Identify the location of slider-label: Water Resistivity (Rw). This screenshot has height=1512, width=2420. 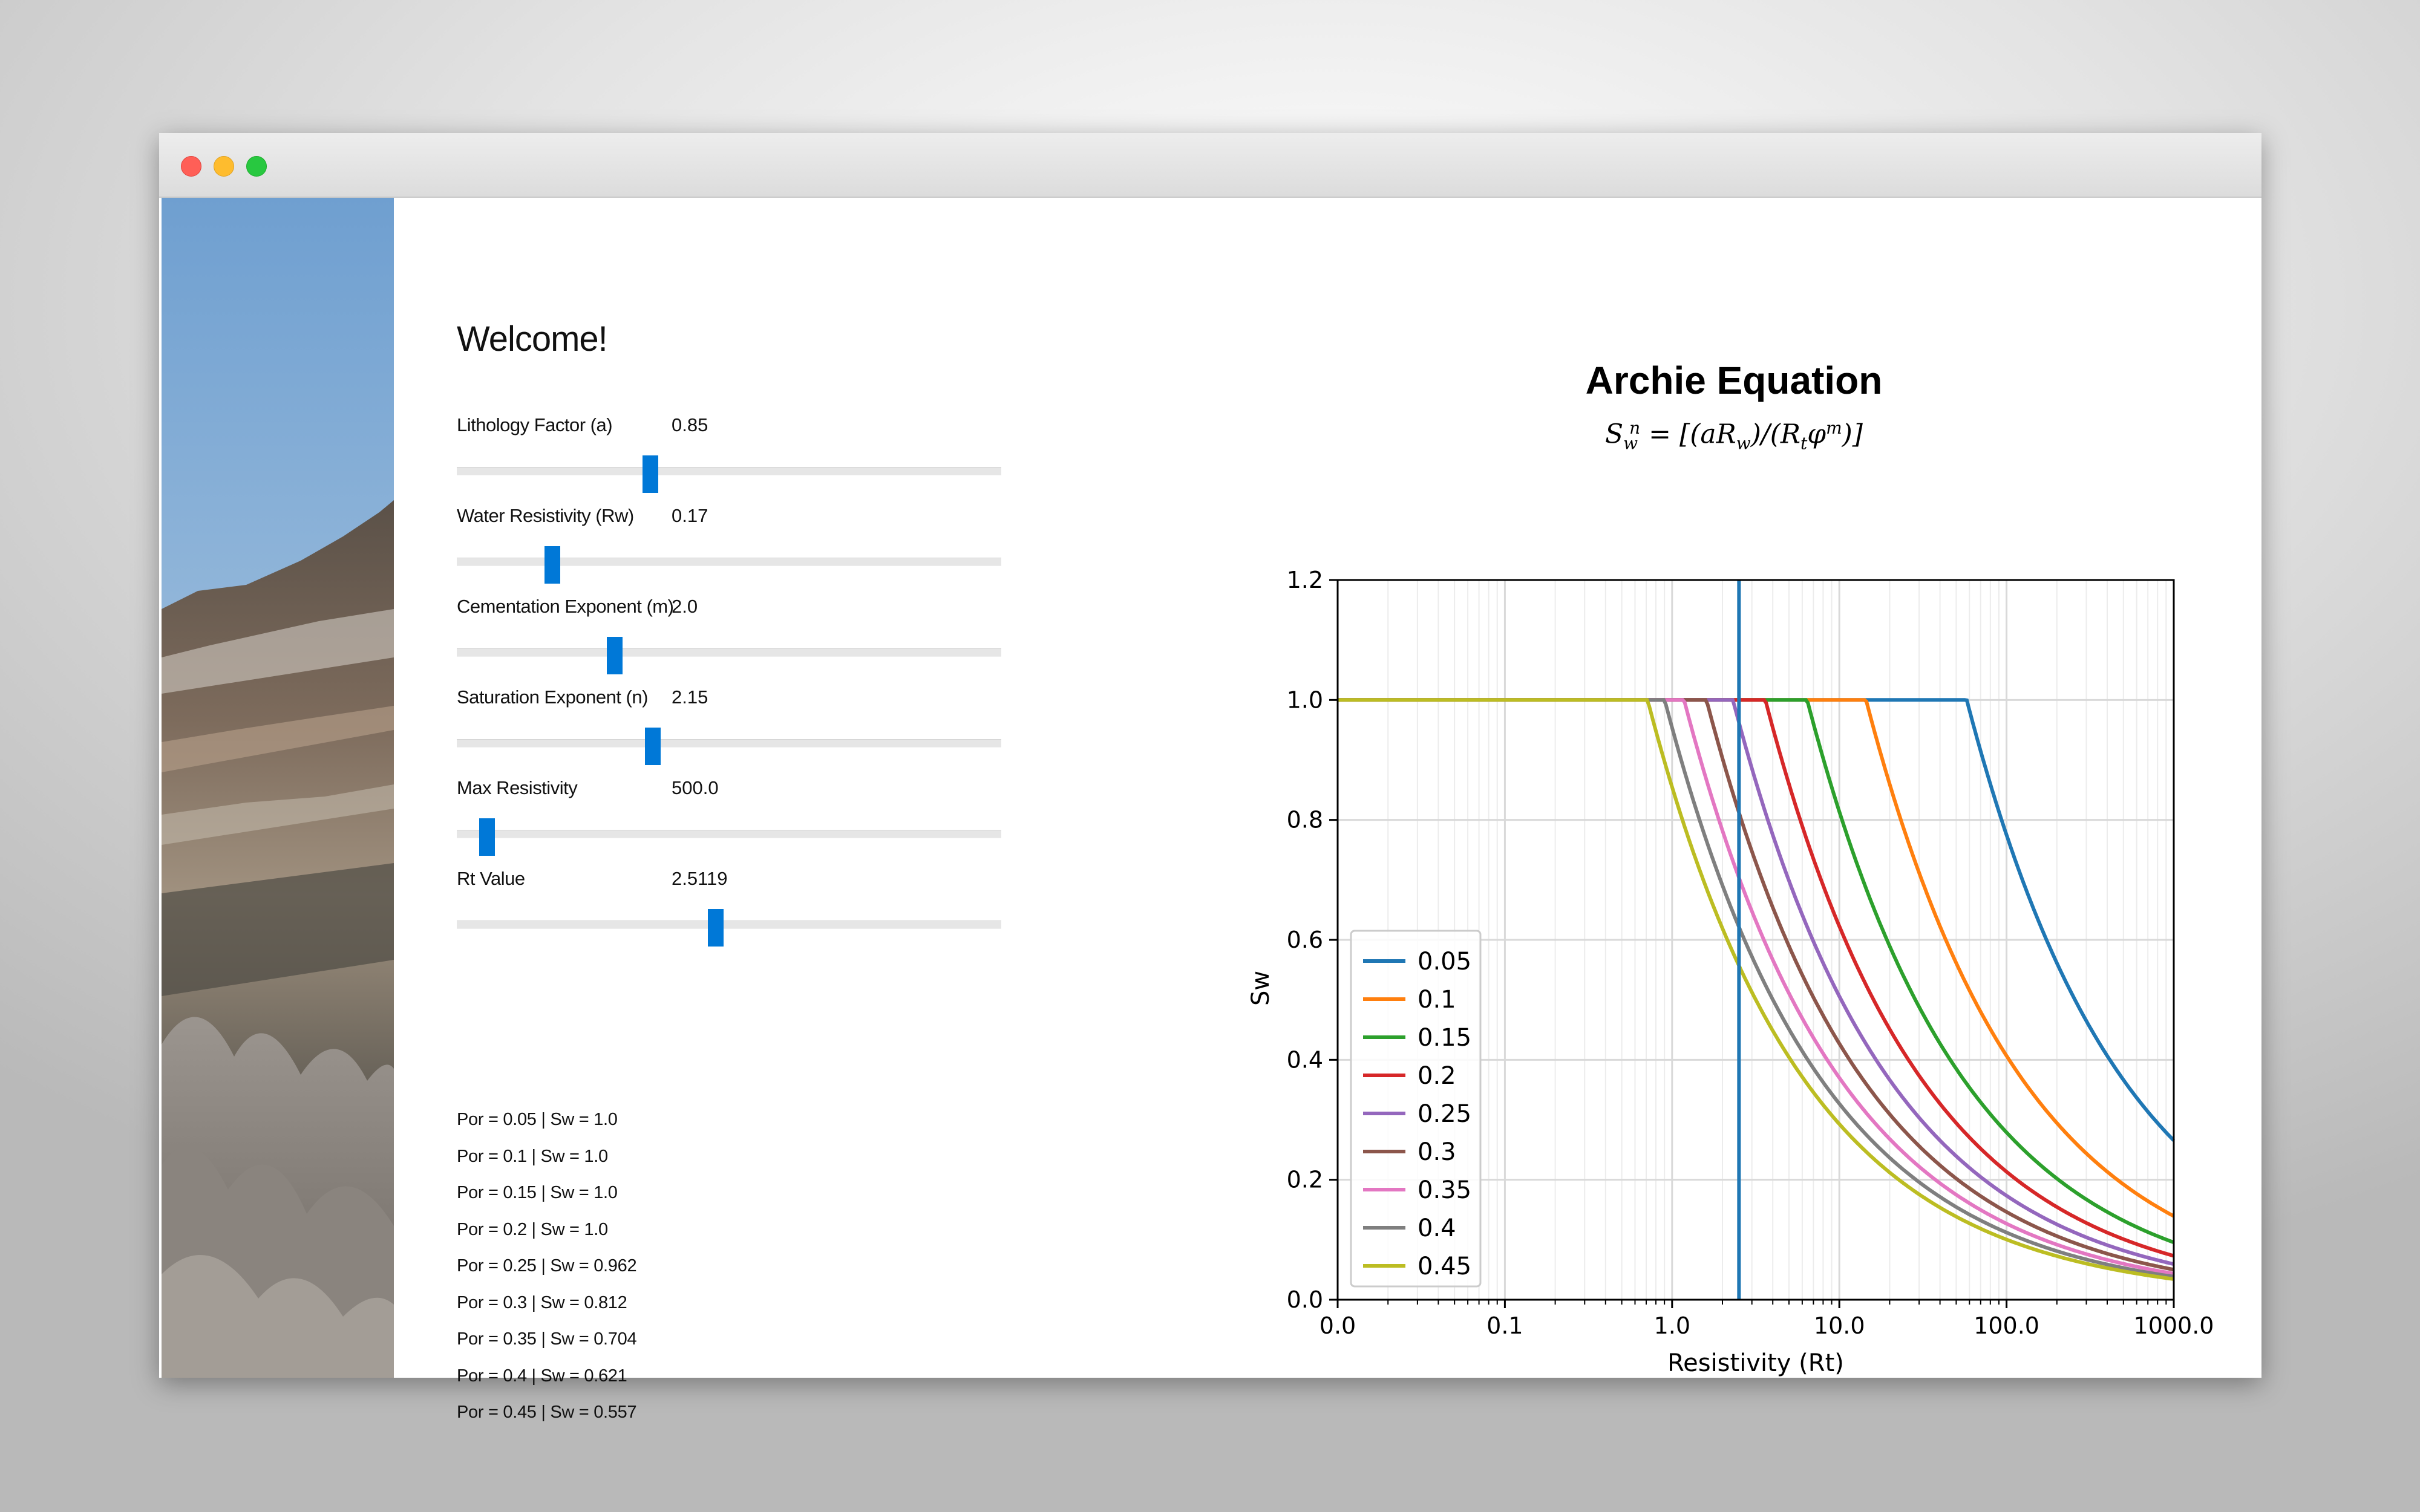
(545, 515).